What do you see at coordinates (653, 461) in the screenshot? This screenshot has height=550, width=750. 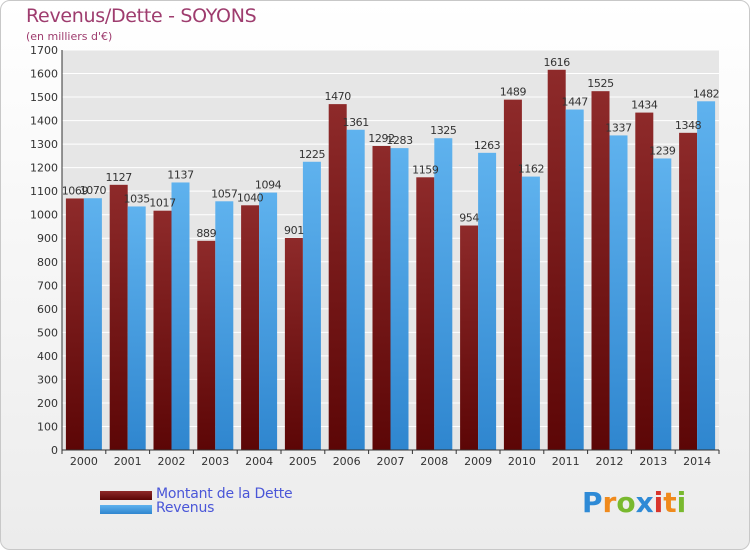 I see `x-tick-label: 2013` at bounding box center [653, 461].